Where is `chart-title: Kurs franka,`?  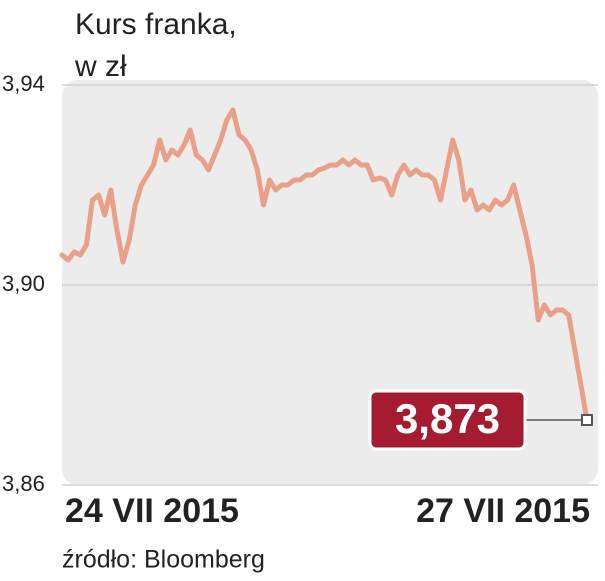
chart-title: Kurs franka, is located at coordinates (156, 24).